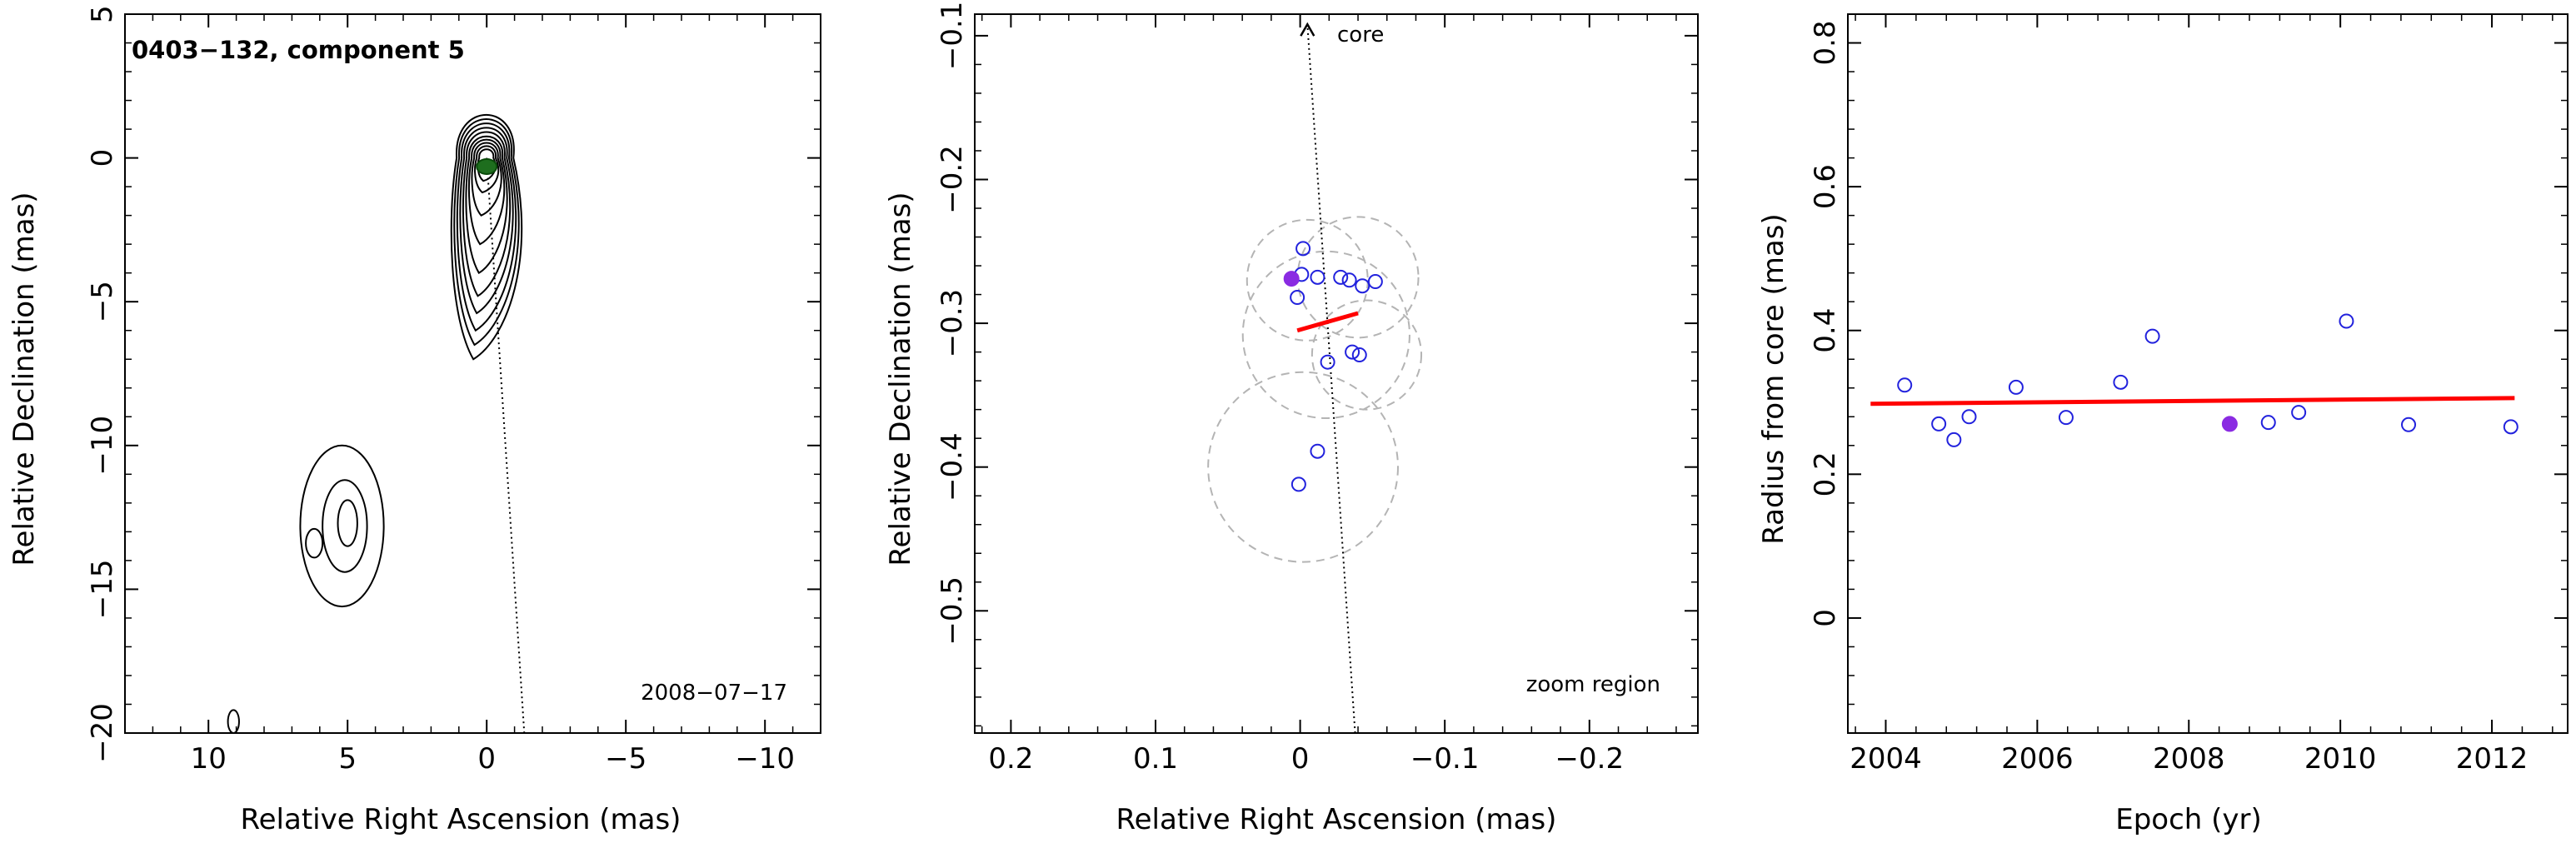 The image size is (2576, 843). What do you see at coordinates (2189, 759) in the screenshot?
I see `panel3-xtick-label: 2008` at bounding box center [2189, 759].